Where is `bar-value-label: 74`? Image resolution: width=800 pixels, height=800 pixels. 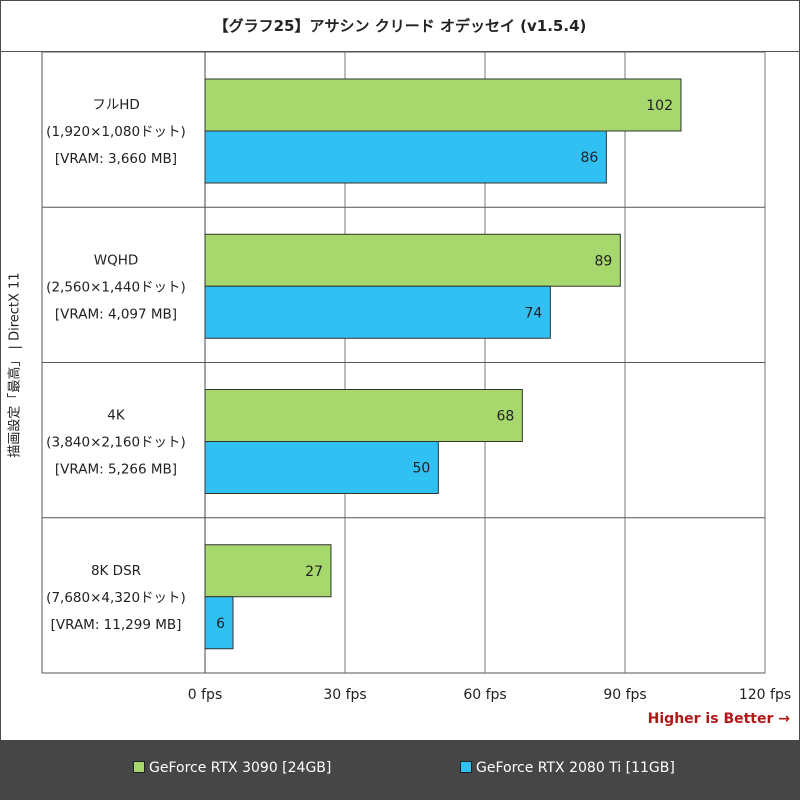 bar-value-label: 74 is located at coordinates (534, 313).